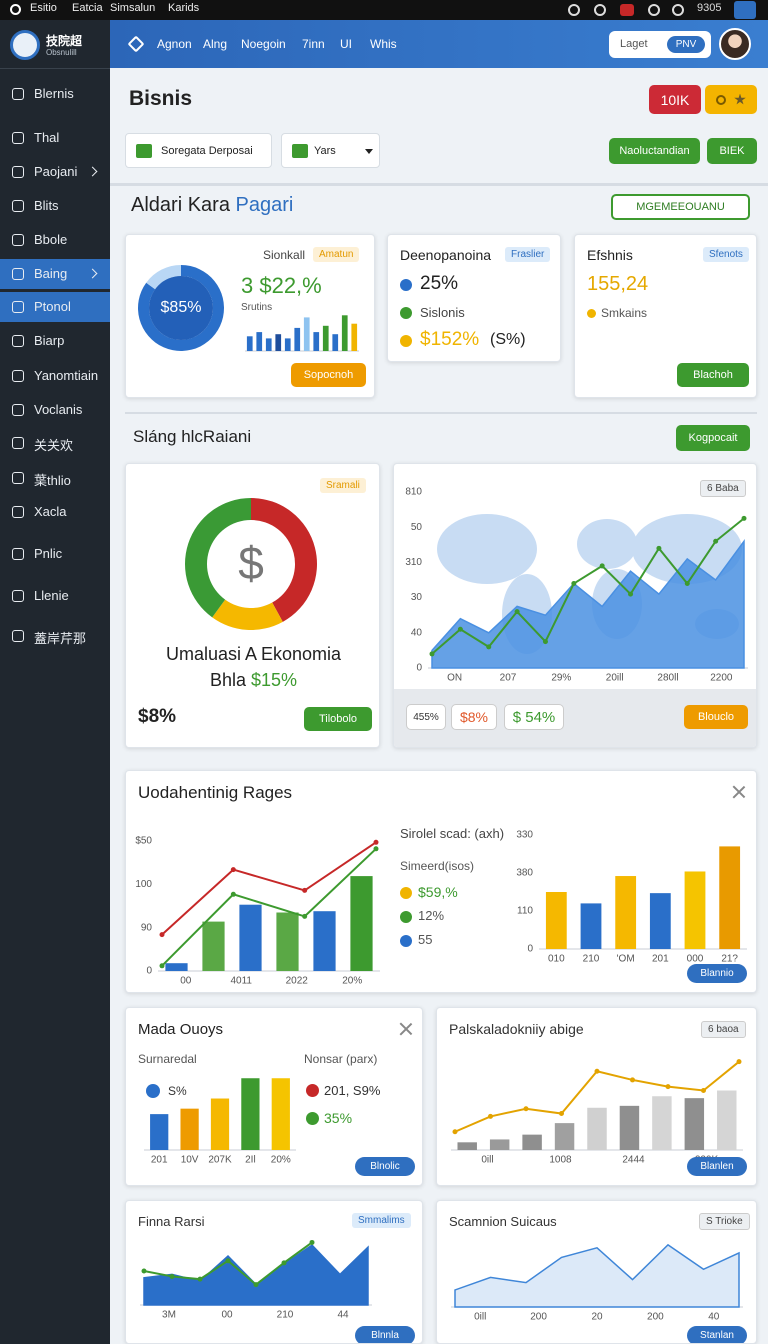 Image resolution: width=768 pixels, height=1344 pixels. What do you see at coordinates (717, 973) in the screenshot?
I see `card-button: Blannio` at bounding box center [717, 973].